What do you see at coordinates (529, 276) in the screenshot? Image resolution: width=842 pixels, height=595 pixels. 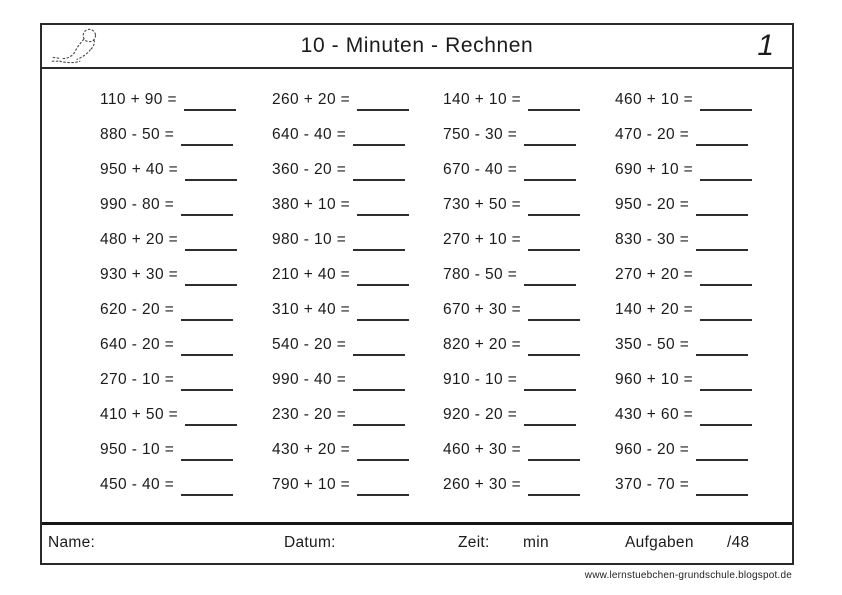 I see `problem-cell: 780 - 50 =` at bounding box center [529, 276].